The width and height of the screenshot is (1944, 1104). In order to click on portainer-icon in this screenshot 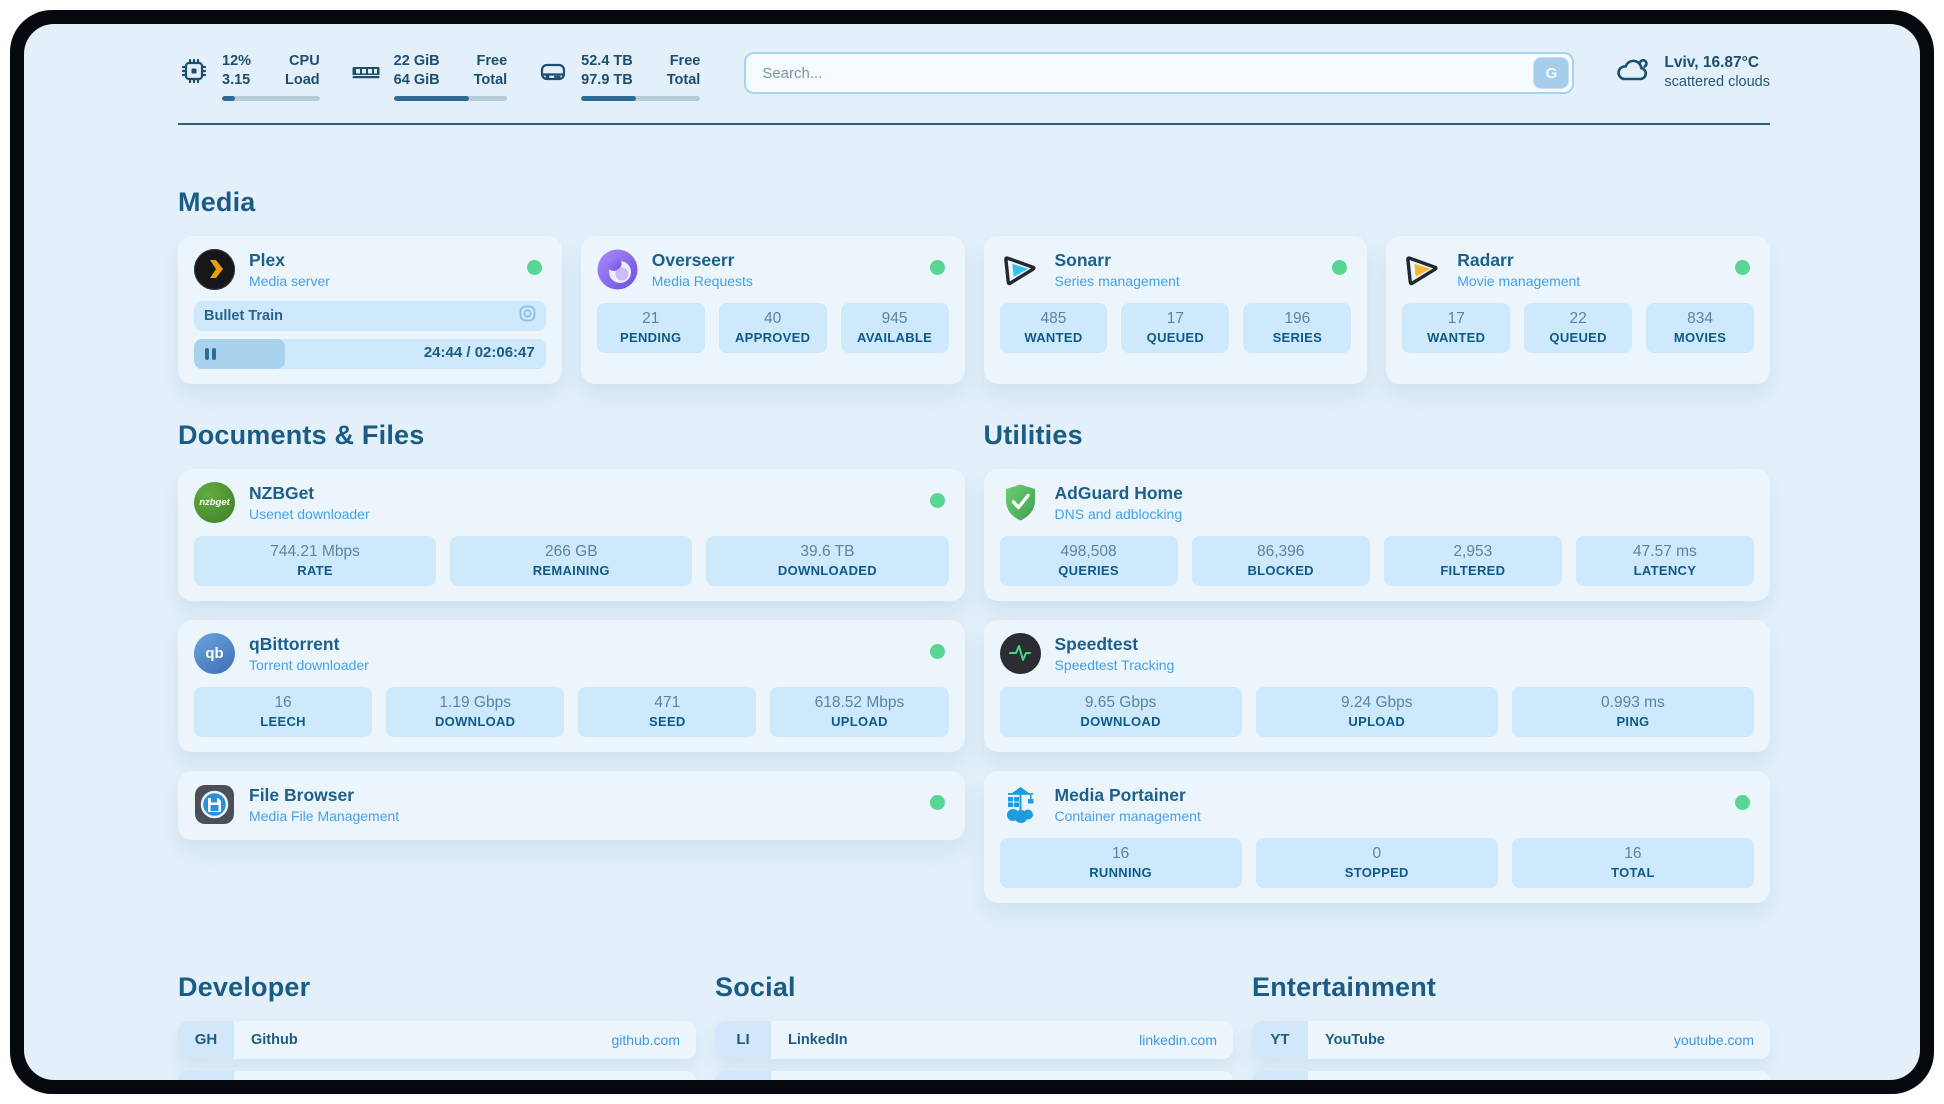, I will do `click(1020, 804)`.